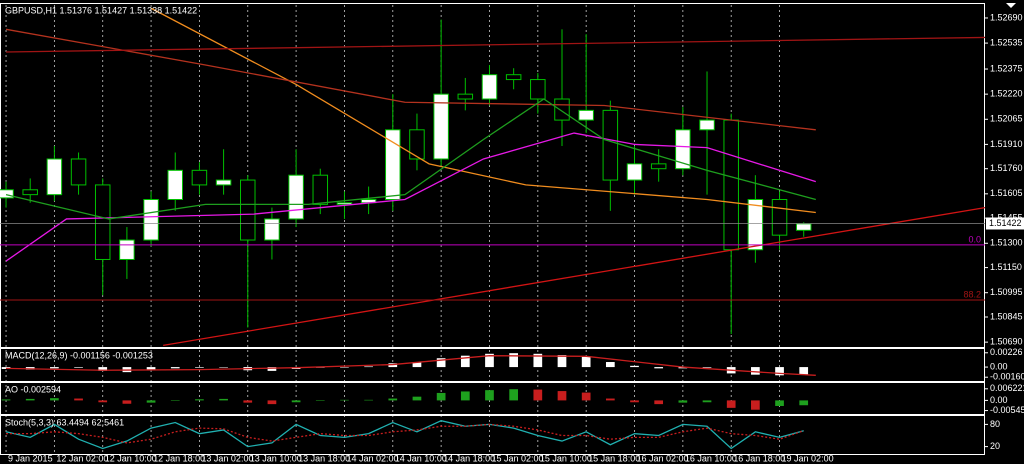 This screenshot has width=1024, height=464. What do you see at coordinates (64, 422) in the screenshot?
I see `panel-title: Stoch(5,3,3) 63.4494 62.5461` at bounding box center [64, 422].